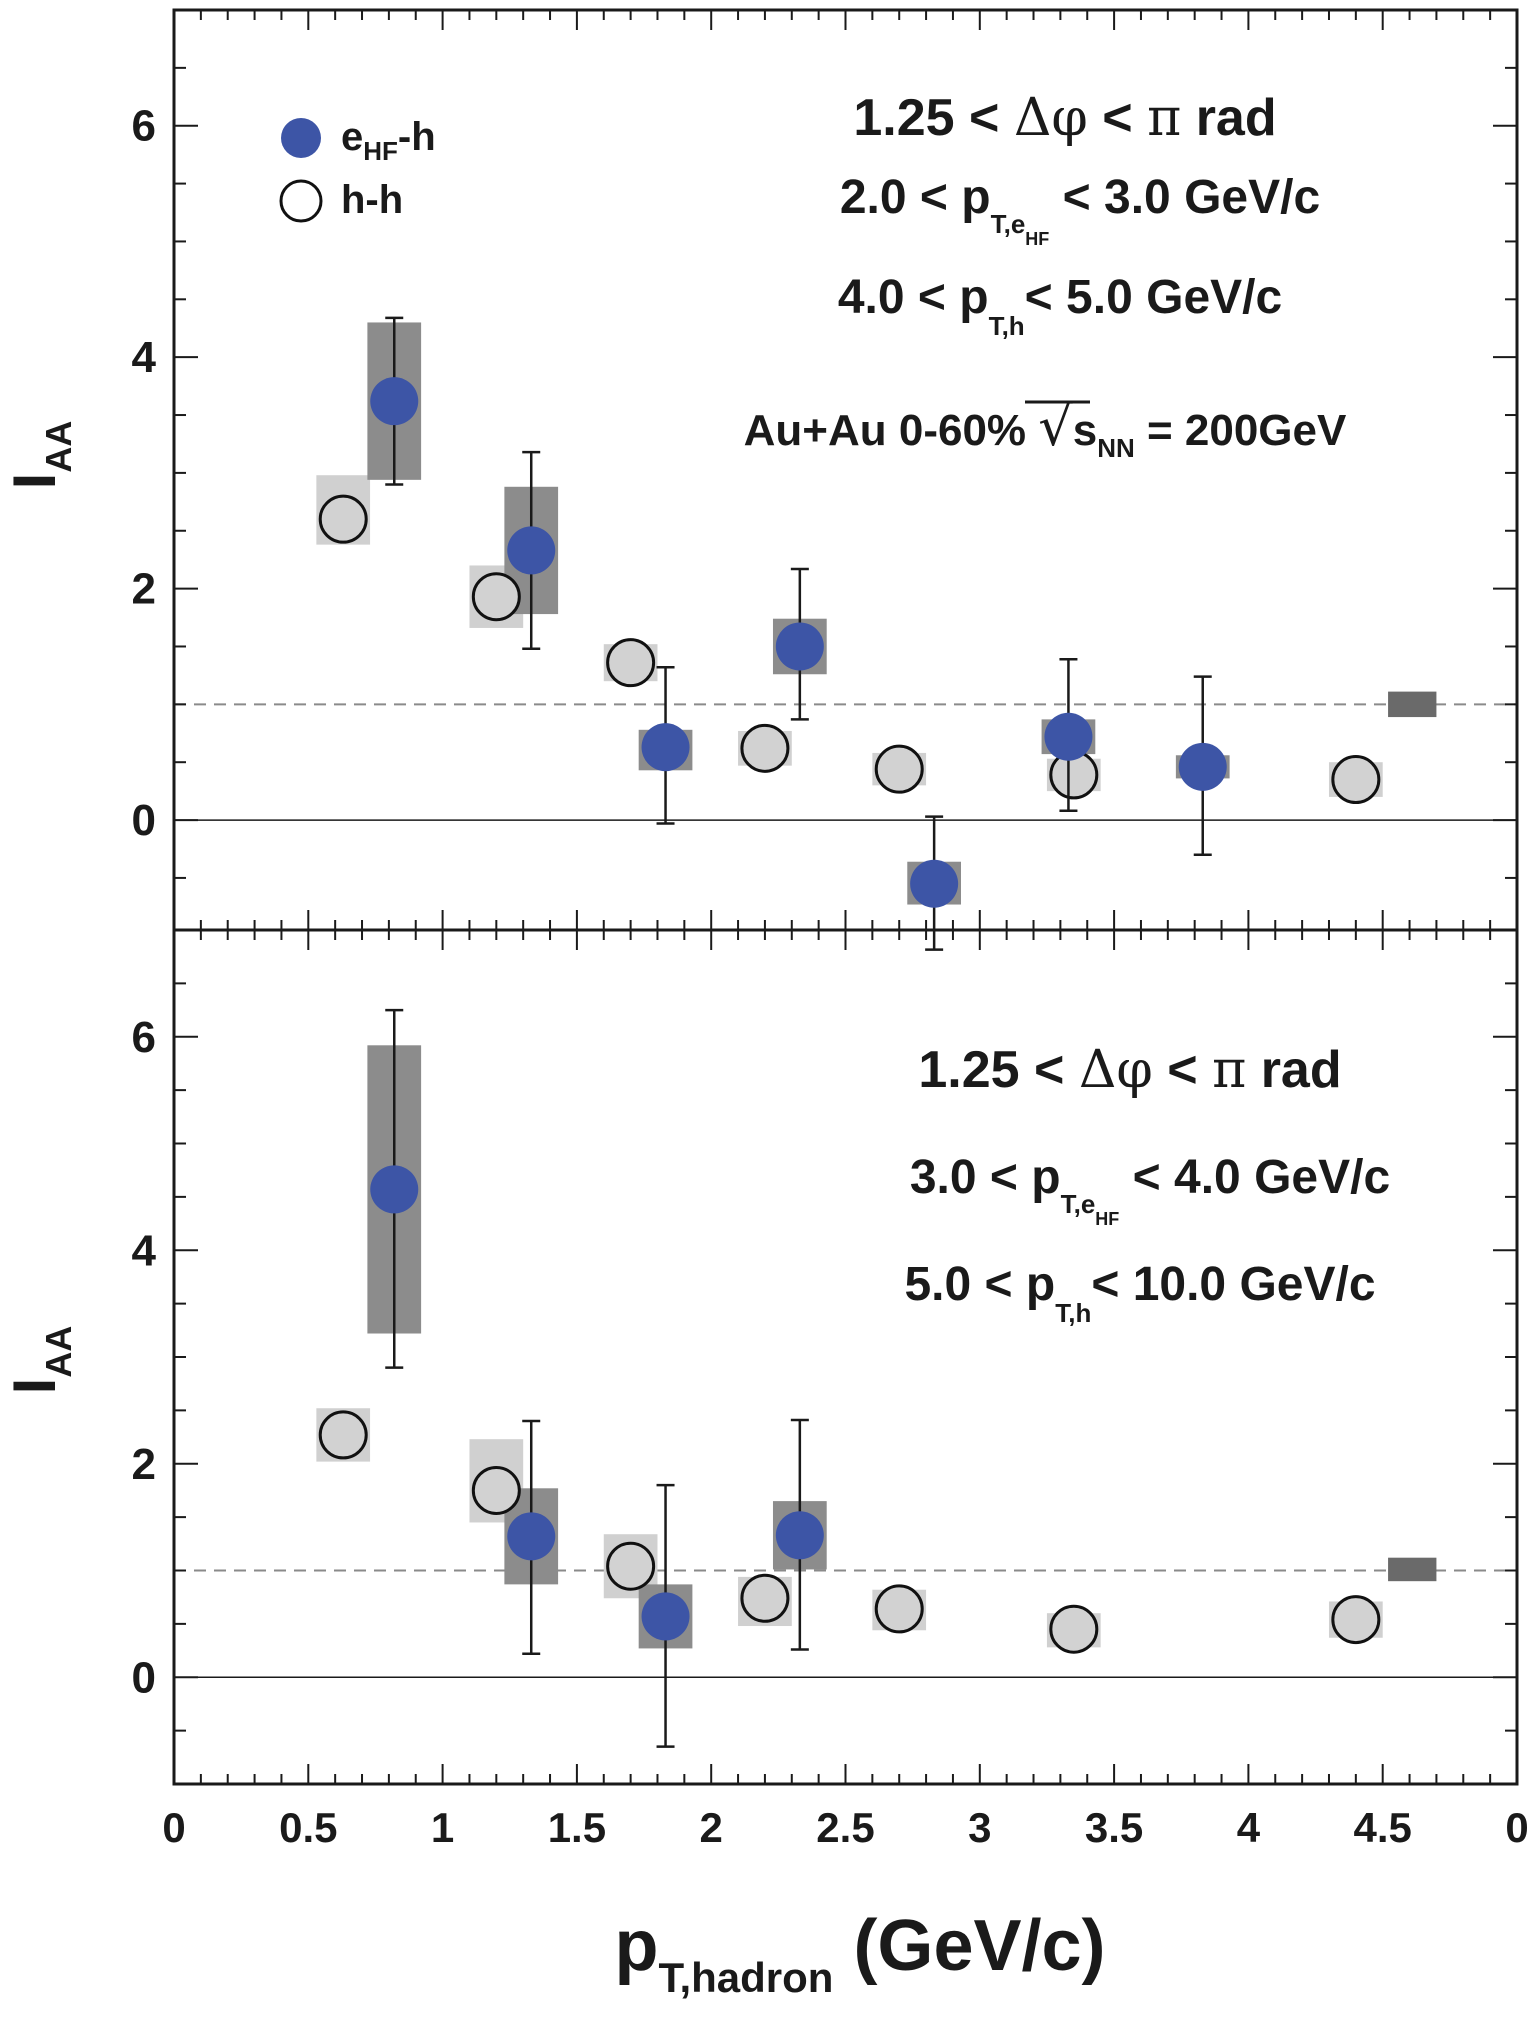 This screenshot has width=1533, height=2021. I want to click on x-tick-label: 4, so click(1249, 1827).